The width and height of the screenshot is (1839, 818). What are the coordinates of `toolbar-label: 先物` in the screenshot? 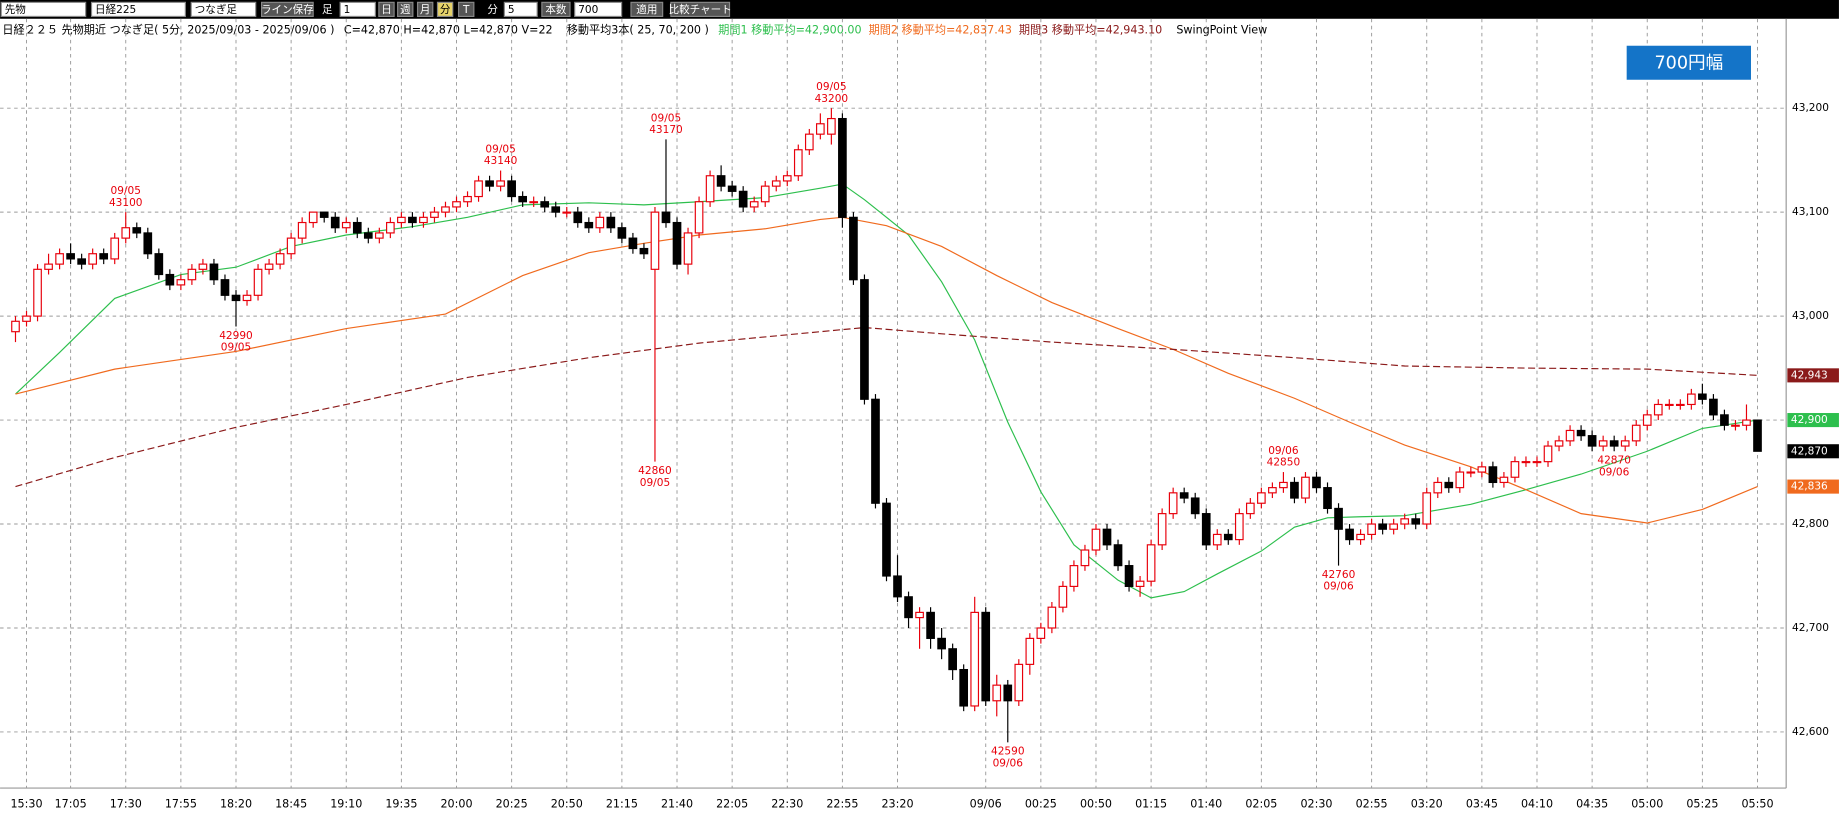 It's located at (16, 9).